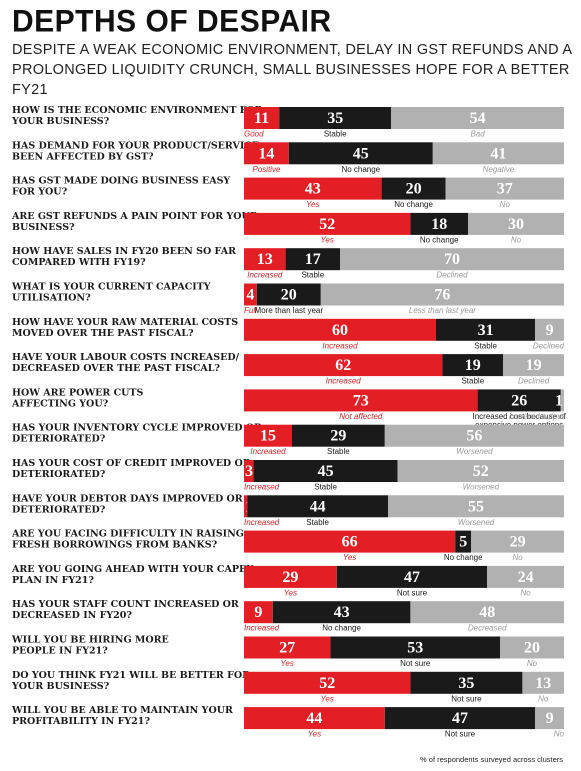 This screenshot has height=771, width=581. Describe the element at coordinates (487, 628) in the screenshot. I see `category-label: Decreased` at that location.